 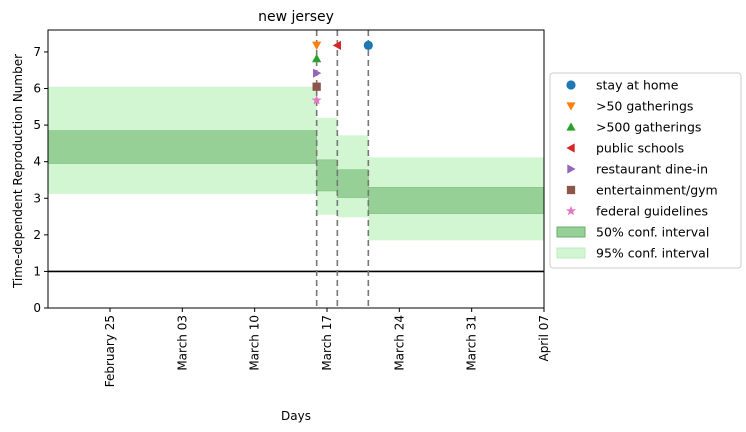 What do you see at coordinates (110, 351) in the screenshot?
I see `x-tick-label: February 25` at bounding box center [110, 351].